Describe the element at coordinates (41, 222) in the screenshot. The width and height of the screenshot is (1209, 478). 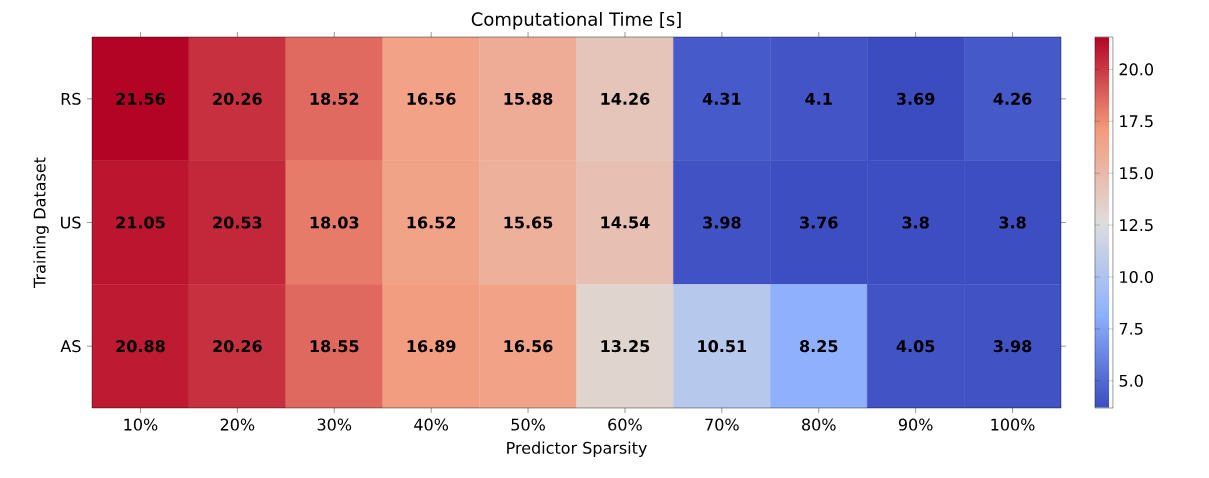
I see `y-axis-title: Training Dataset` at that location.